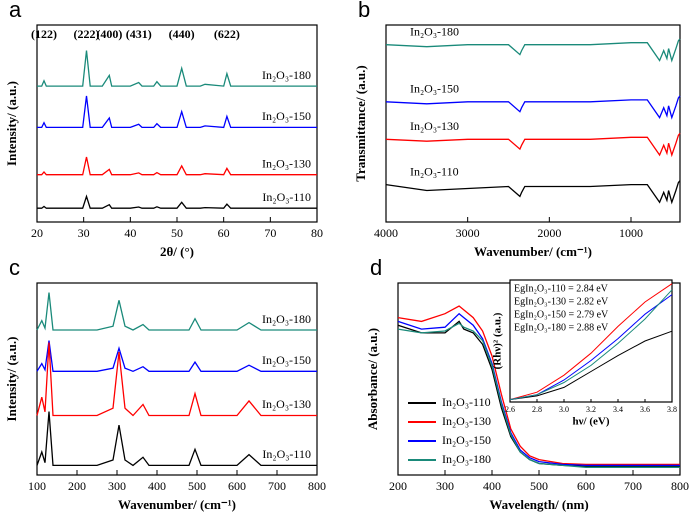 Image resolution: width=700 pixels, height=529 pixels. What do you see at coordinates (618, 409) in the screenshot?
I see `x-tick-label: 3.4` at bounding box center [618, 409].